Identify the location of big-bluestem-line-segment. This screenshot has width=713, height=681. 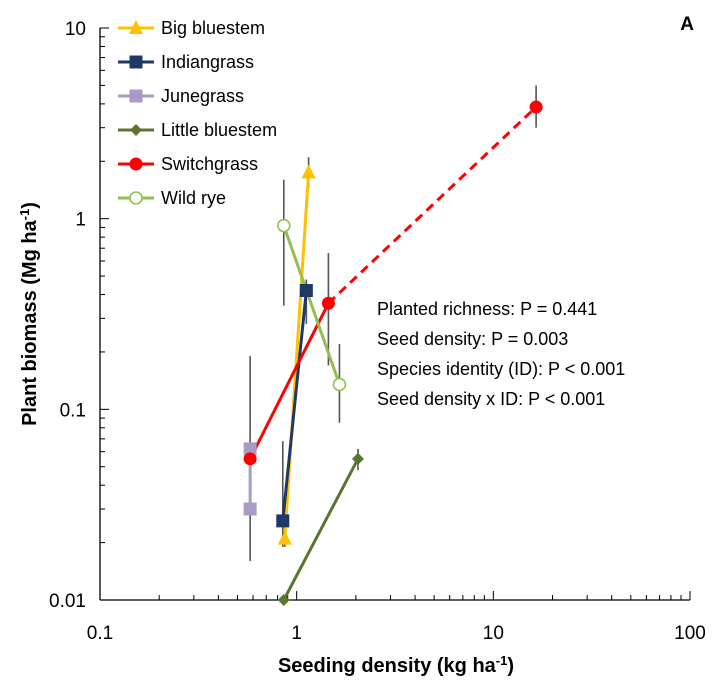
(297, 355).